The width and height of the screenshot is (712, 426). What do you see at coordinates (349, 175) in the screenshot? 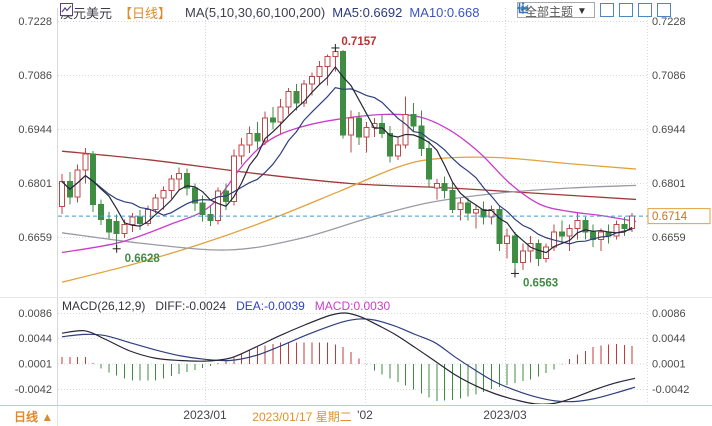
I see `ma200-line` at bounding box center [349, 175].